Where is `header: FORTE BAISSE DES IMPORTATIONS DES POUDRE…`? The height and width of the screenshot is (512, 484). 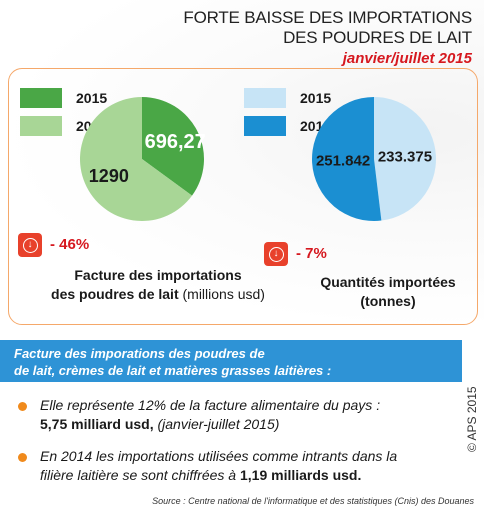
header: FORTE BAISSE DES IMPORTATIONS DES POUDRE… is located at coordinates (327, 39).